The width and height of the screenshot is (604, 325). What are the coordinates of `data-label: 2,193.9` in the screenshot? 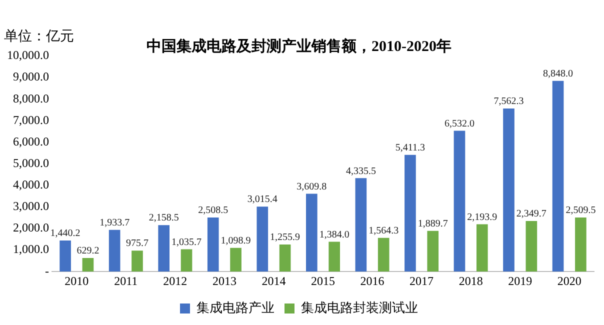 It's located at (482, 217).